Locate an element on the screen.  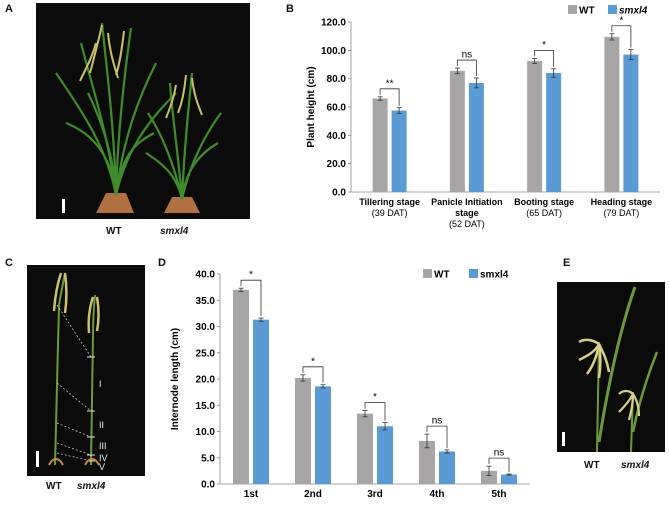
culm-photo-c: I II III IV V is located at coordinates (86, 370).